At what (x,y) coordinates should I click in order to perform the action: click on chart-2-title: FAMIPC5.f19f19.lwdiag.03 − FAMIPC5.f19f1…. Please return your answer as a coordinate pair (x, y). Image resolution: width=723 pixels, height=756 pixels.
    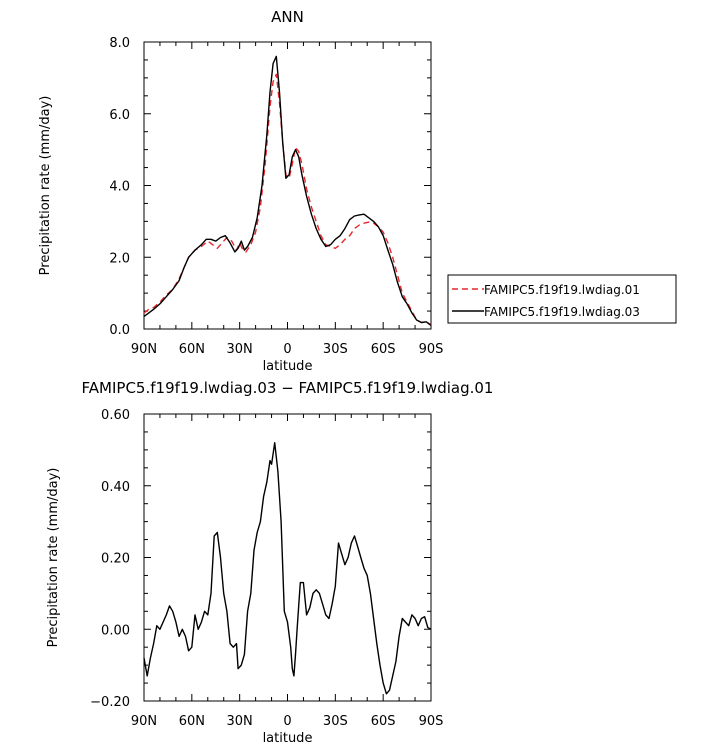
    Looking at the image, I should click on (288, 388).